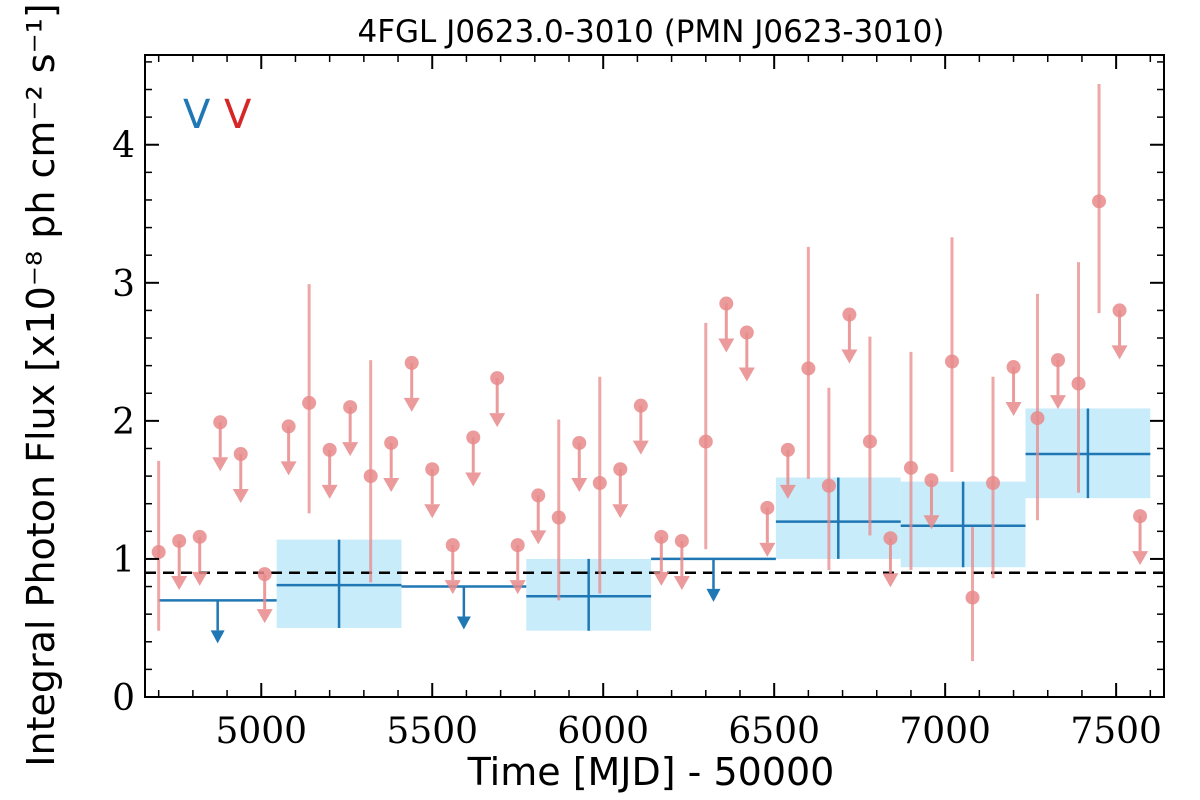 This screenshot has height=800, width=1200. Describe the element at coordinates (123, 422) in the screenshot. I see `y-tick-label: 2` at that location.